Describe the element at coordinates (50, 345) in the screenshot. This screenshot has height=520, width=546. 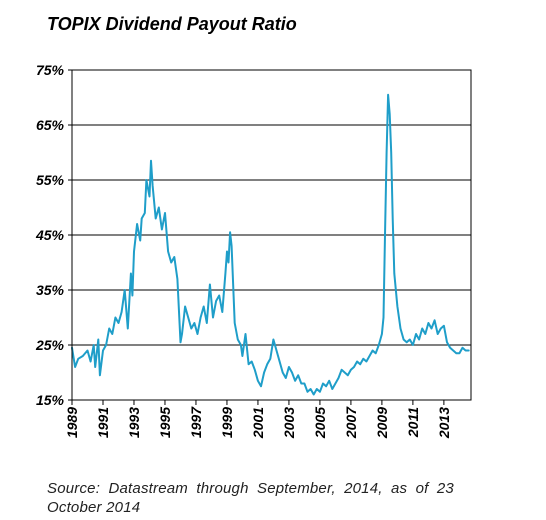
I see `y-tick-label: 25%` at that location.